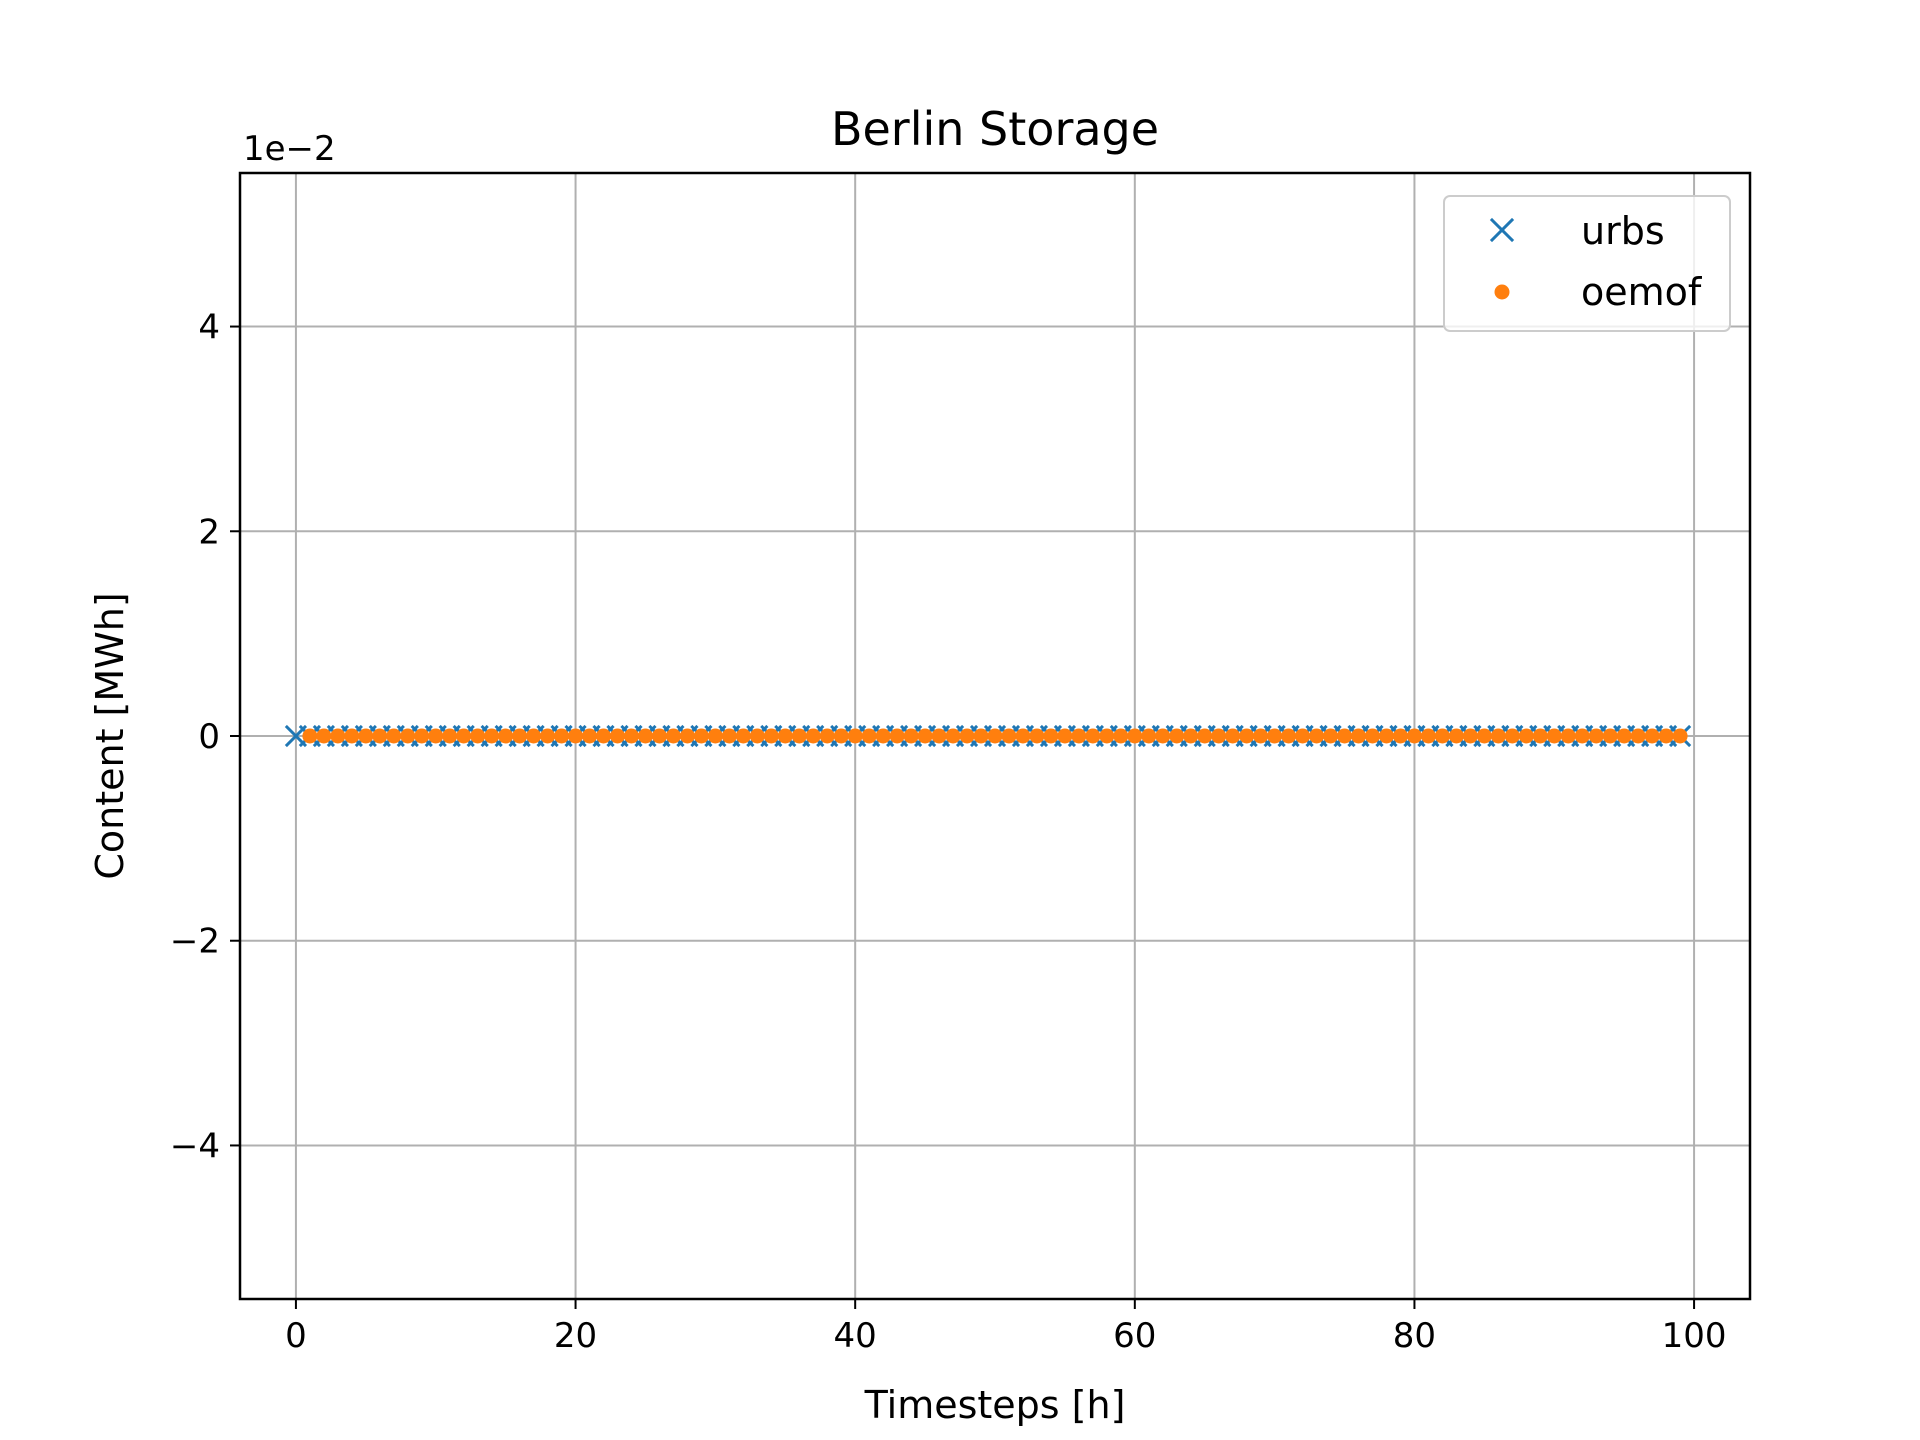 This screenshot has width=1920, height=1440. What do you see at coordinates (1694, 1336) in the screenshot?
I see `x-tick-label: 100` at bounding box center [1694, 1336].